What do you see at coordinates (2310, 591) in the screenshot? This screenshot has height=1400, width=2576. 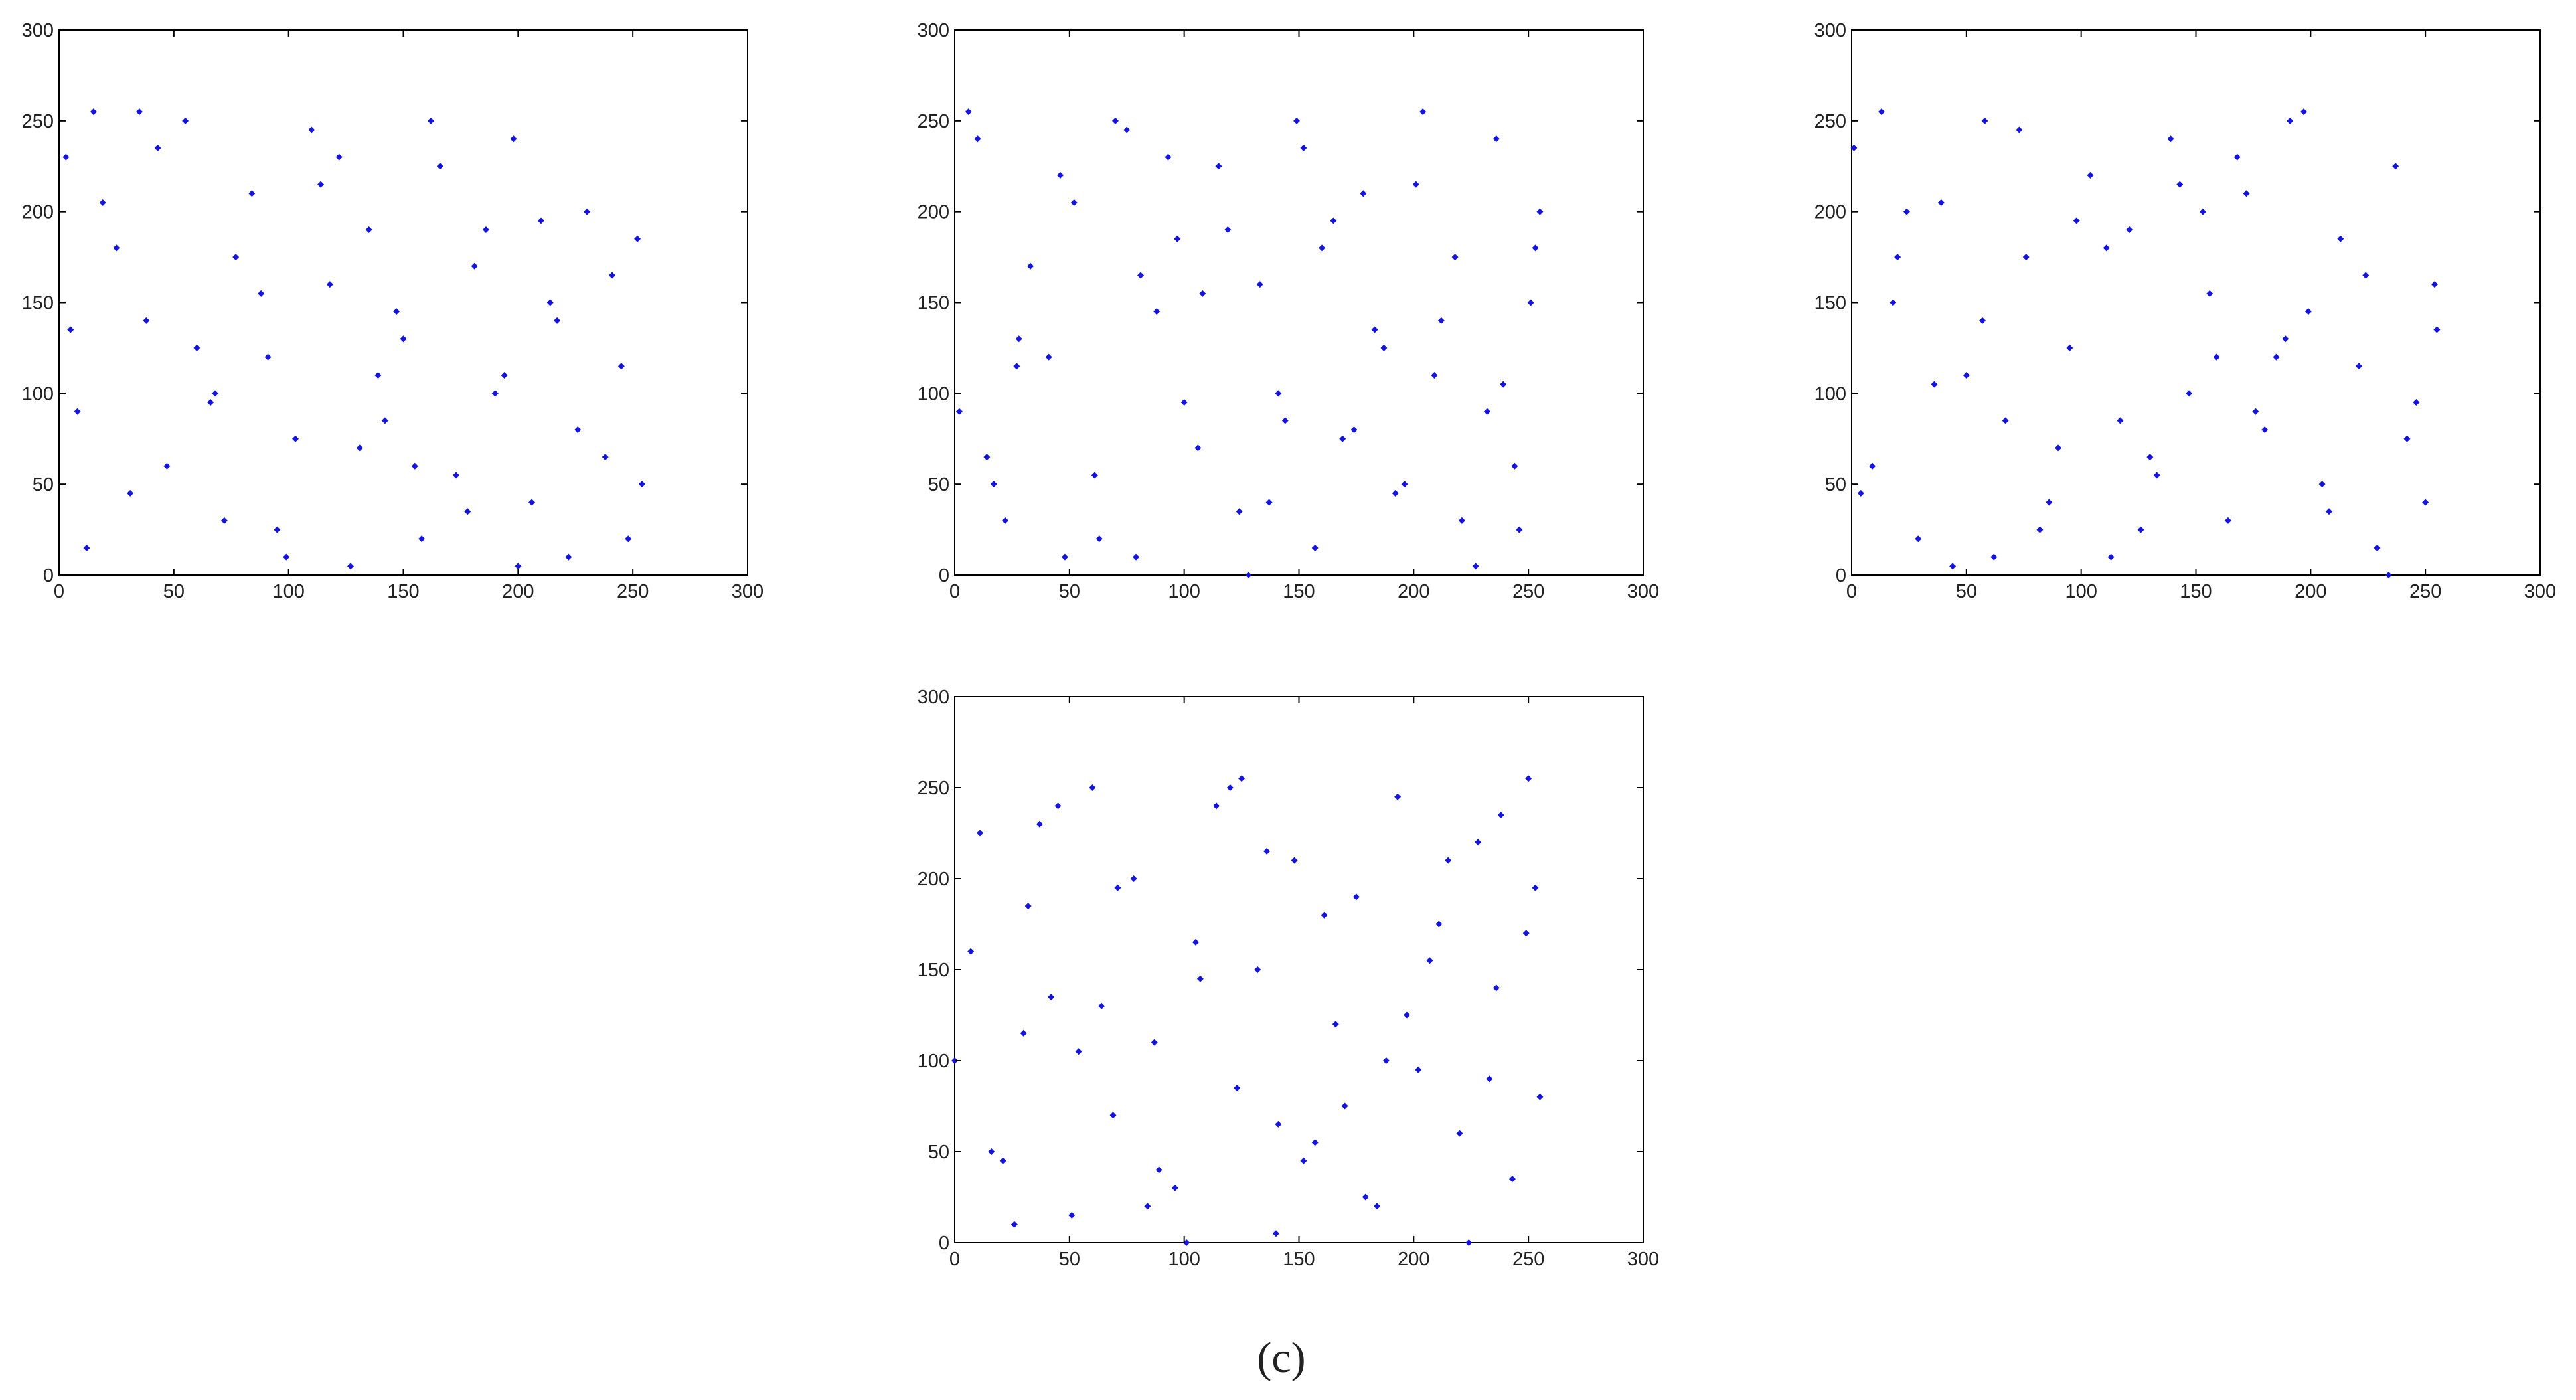 I see `x-tick-label: 200` at bounding box center [2310, 591].